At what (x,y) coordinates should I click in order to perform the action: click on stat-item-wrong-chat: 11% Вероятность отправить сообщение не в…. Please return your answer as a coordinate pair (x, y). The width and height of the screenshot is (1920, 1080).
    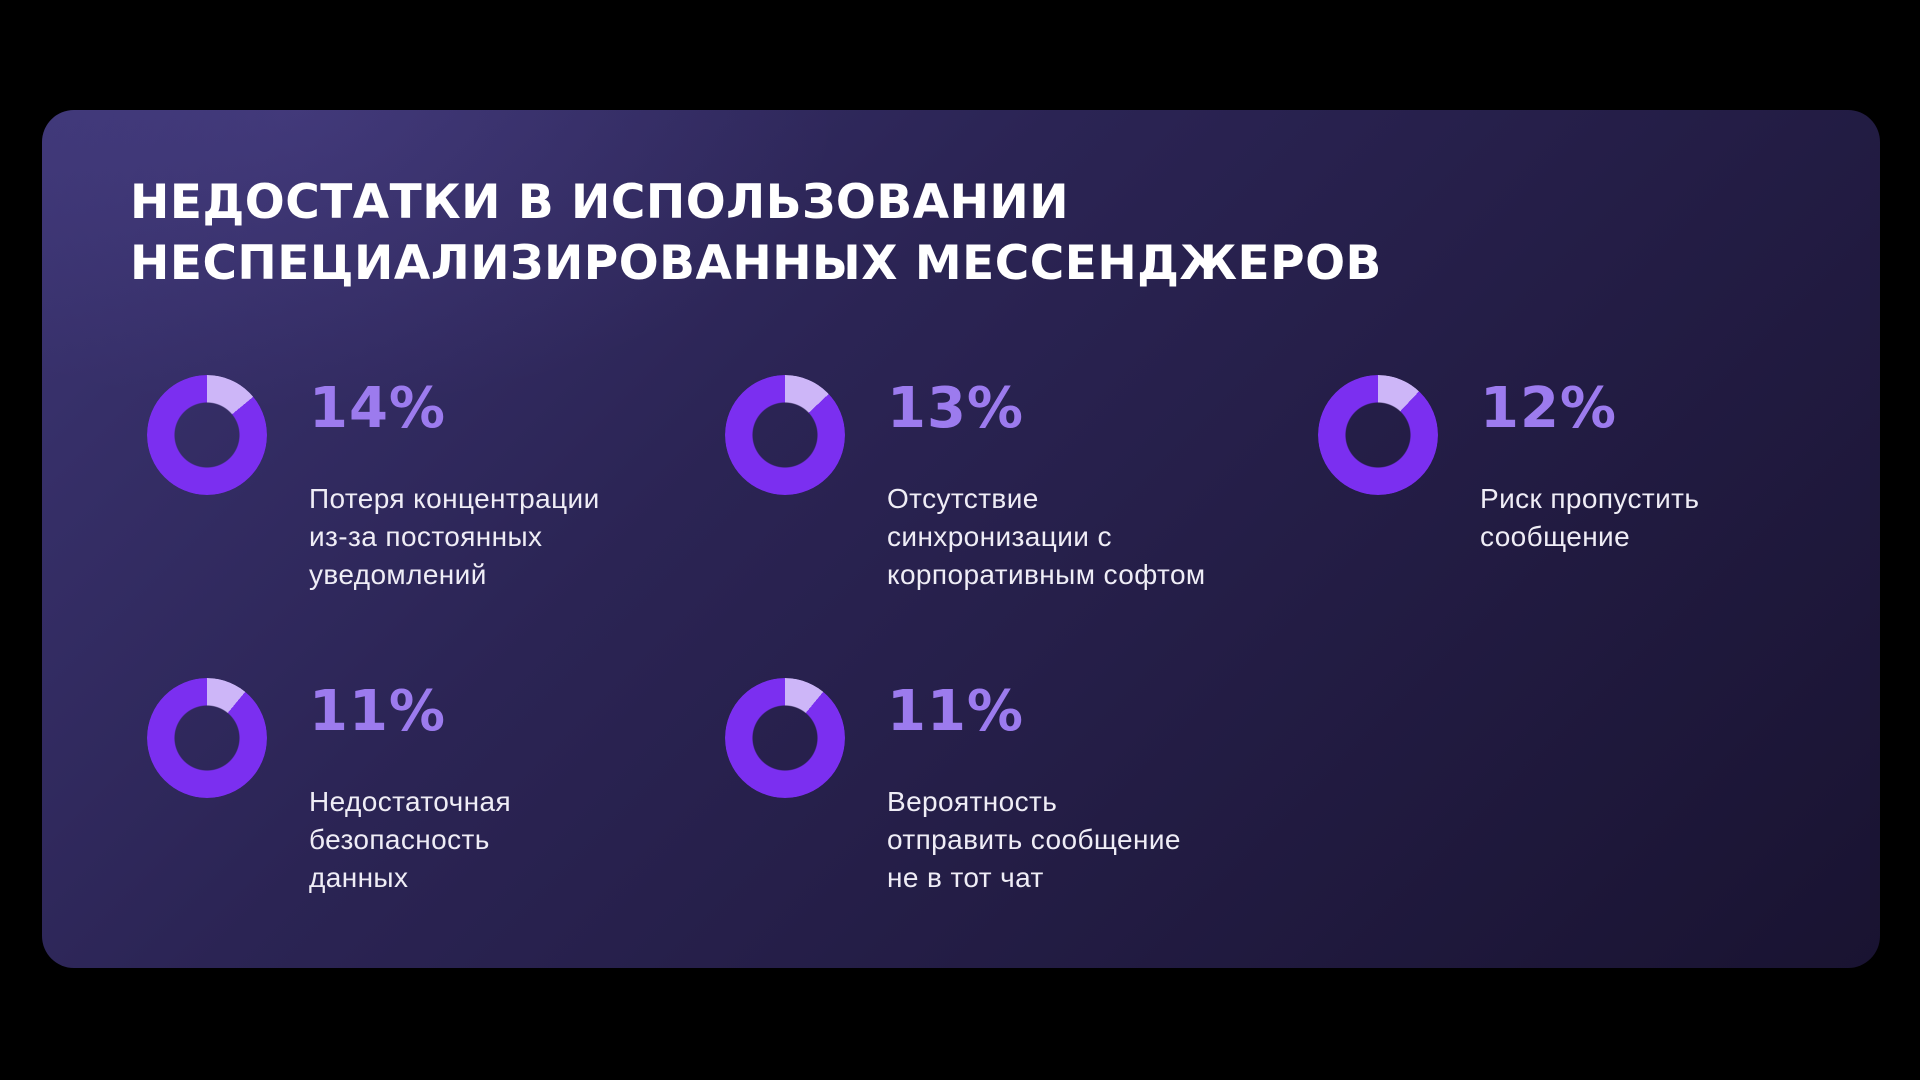
    Looking at the image, I should click on (1021, 829).